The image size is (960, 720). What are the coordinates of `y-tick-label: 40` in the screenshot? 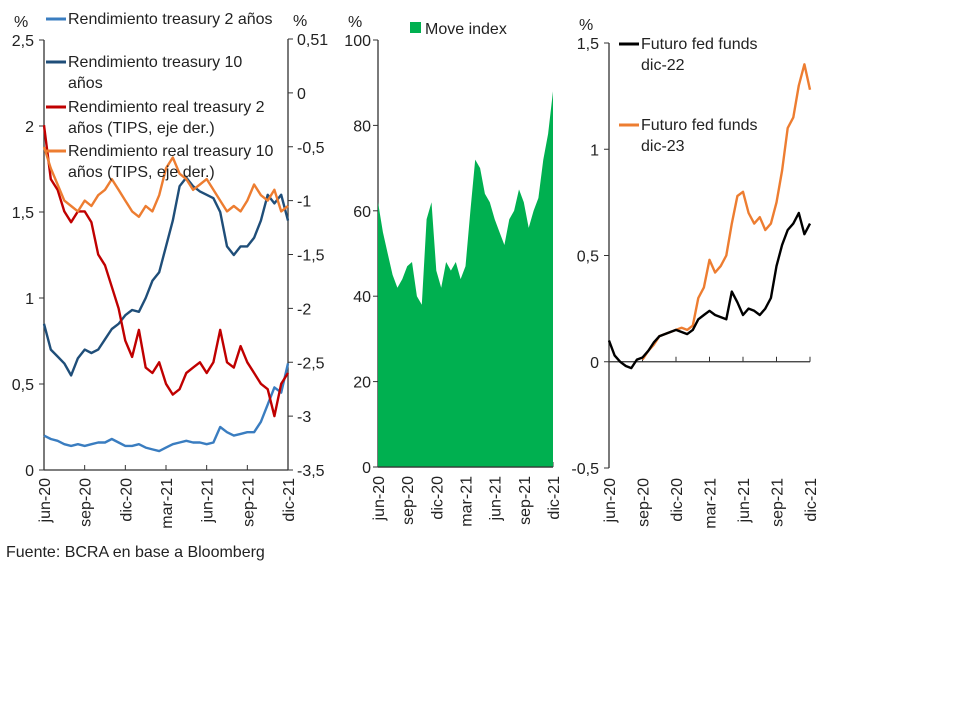 It's located at (362, 297).